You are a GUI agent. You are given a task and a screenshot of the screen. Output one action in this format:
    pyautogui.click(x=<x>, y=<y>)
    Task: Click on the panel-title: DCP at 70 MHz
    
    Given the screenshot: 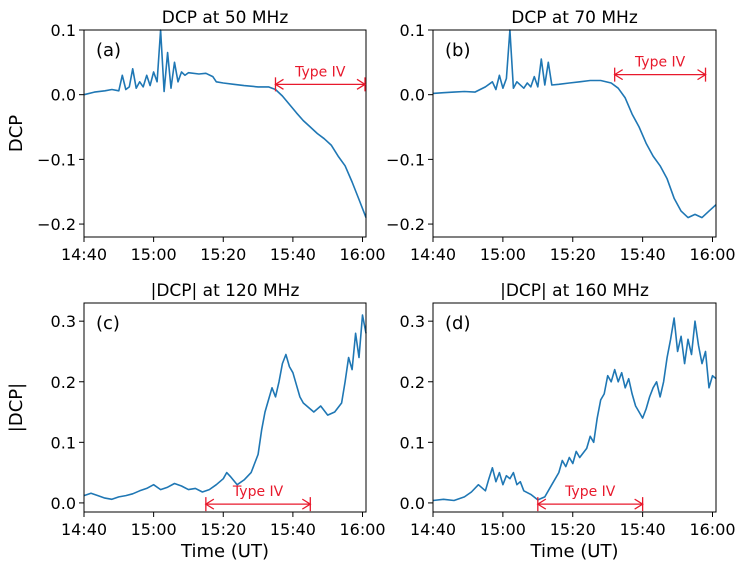 What is the action you would take?
    pyautogui.click(x=574, y=18)
    